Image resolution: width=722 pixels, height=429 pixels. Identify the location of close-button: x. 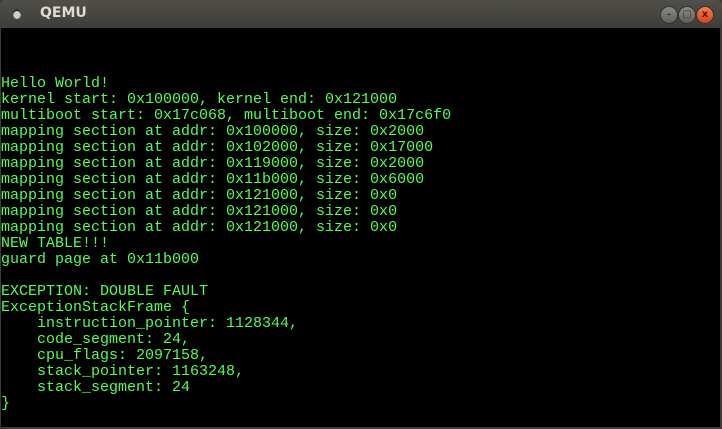
(705, 15).